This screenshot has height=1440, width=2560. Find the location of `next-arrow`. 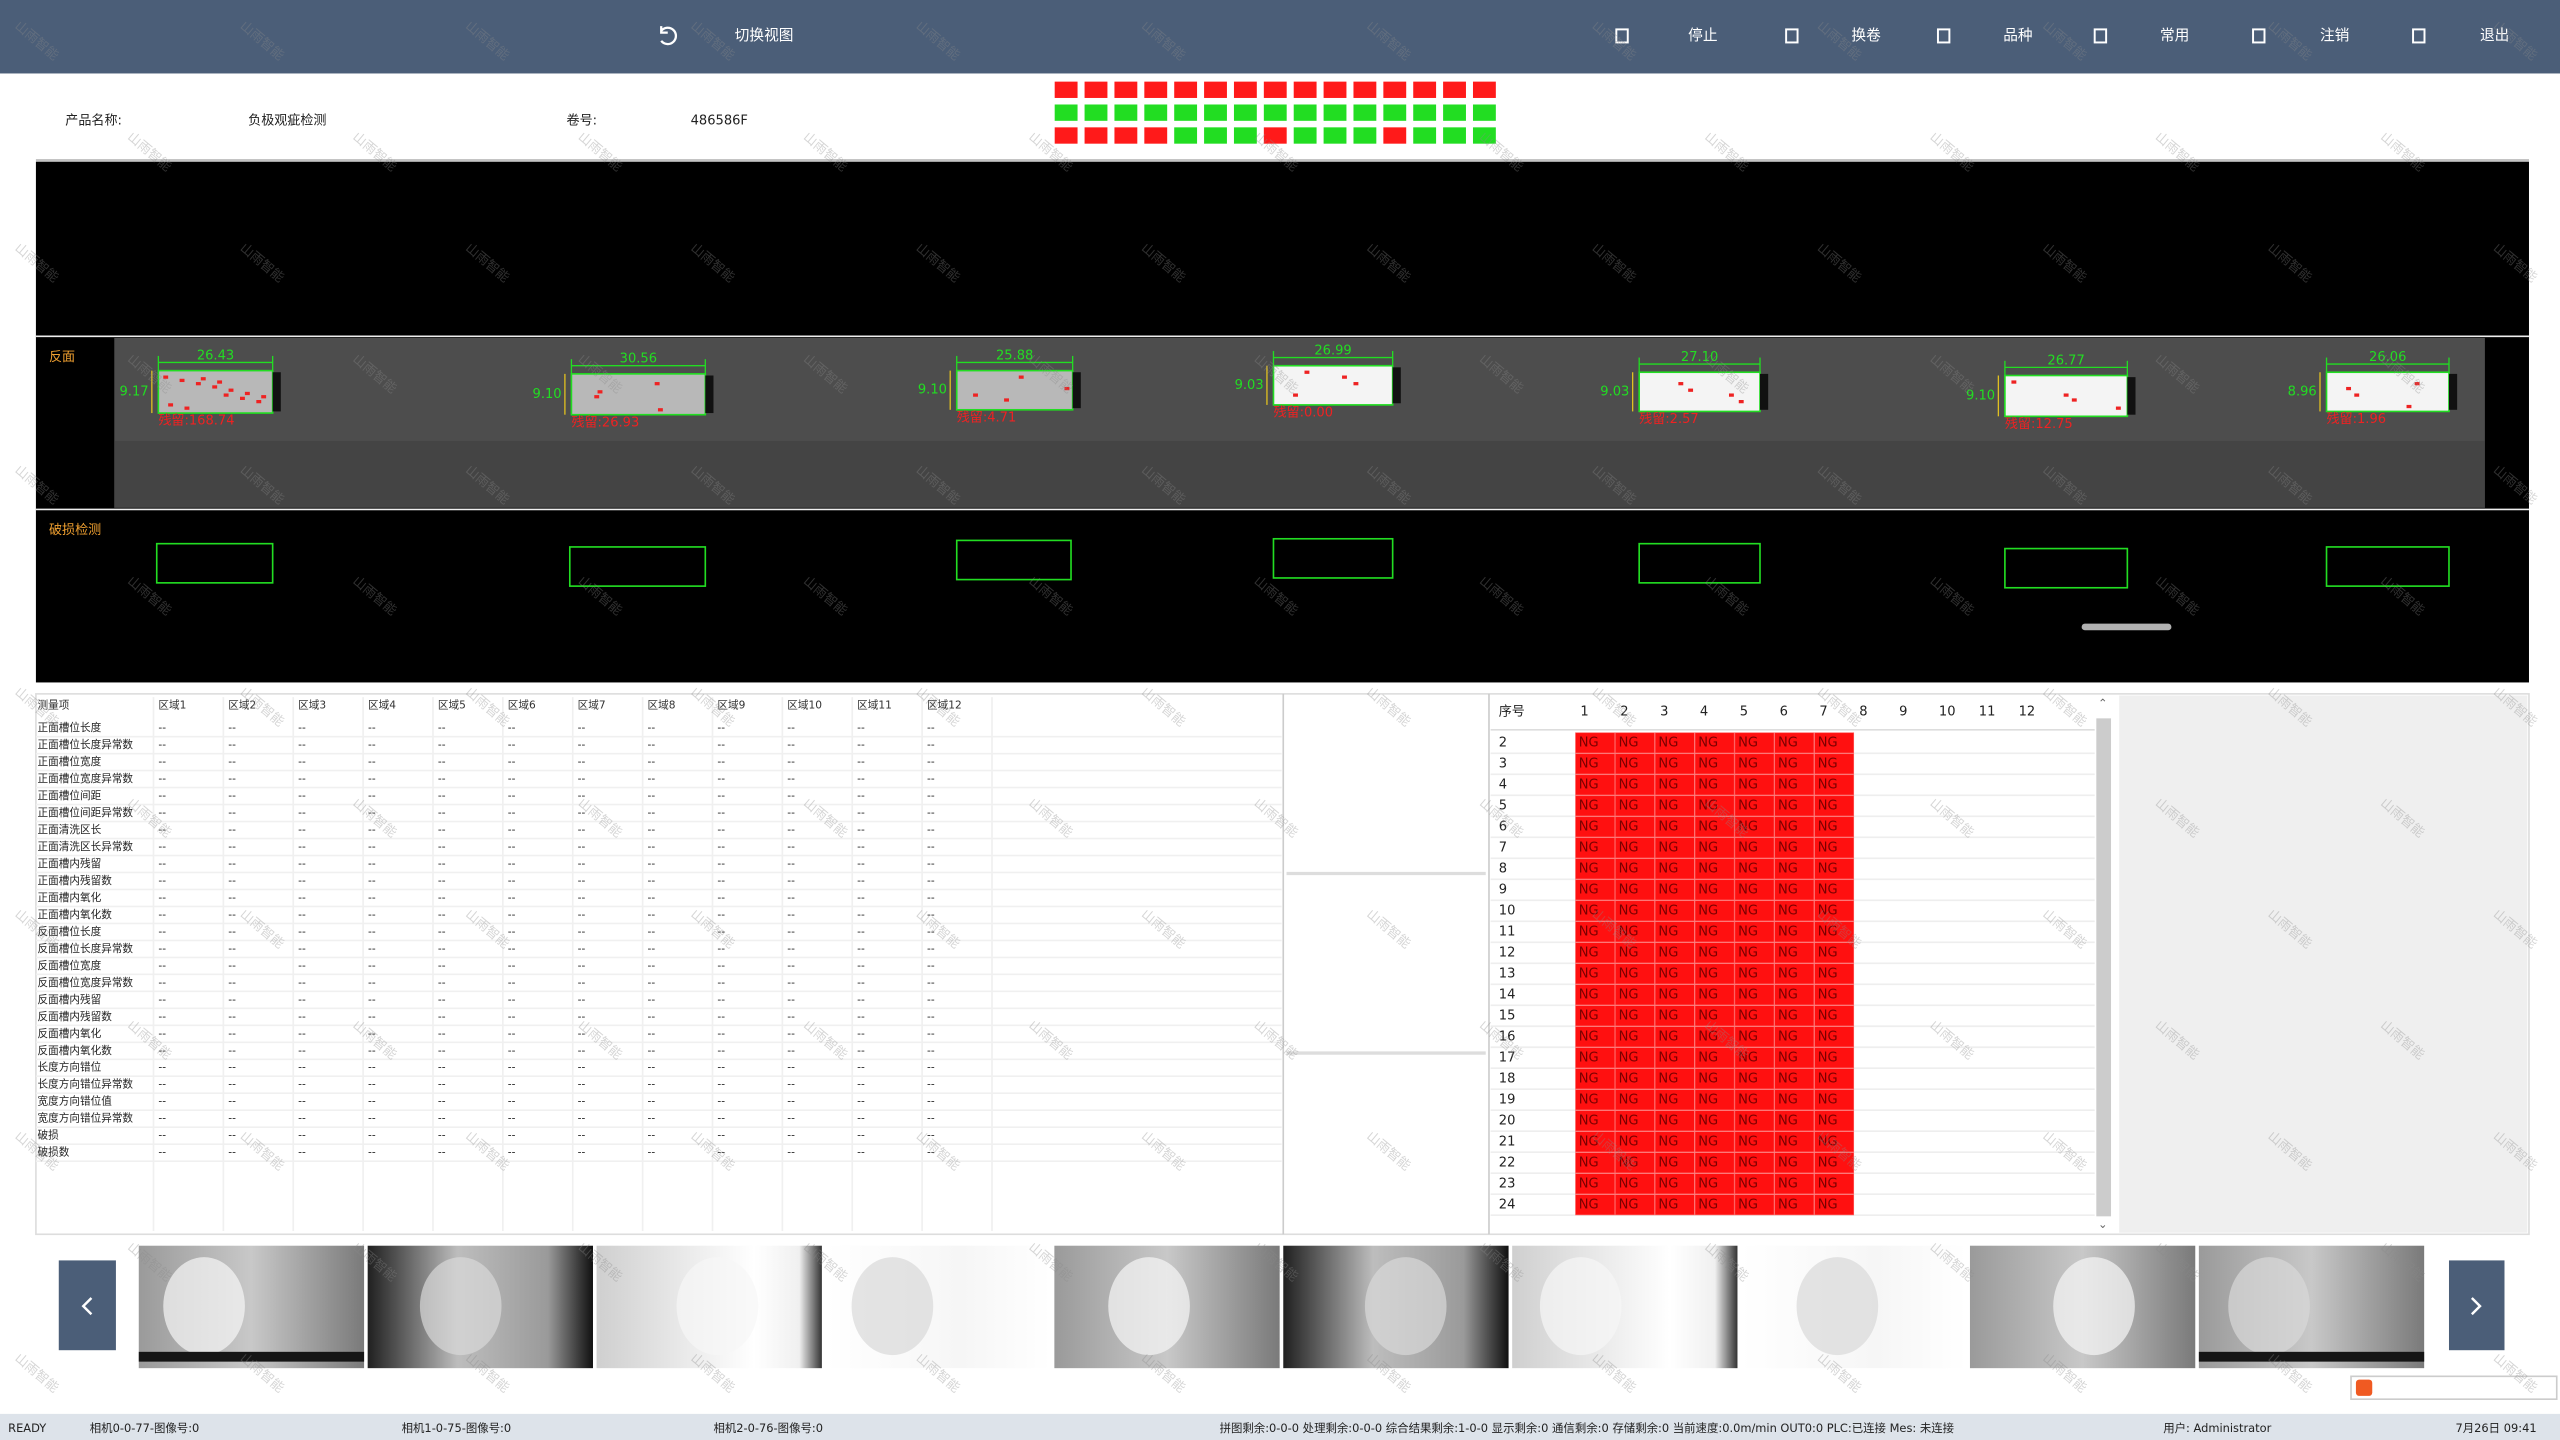

next-arrow is located at coordinates (2476, 1306).